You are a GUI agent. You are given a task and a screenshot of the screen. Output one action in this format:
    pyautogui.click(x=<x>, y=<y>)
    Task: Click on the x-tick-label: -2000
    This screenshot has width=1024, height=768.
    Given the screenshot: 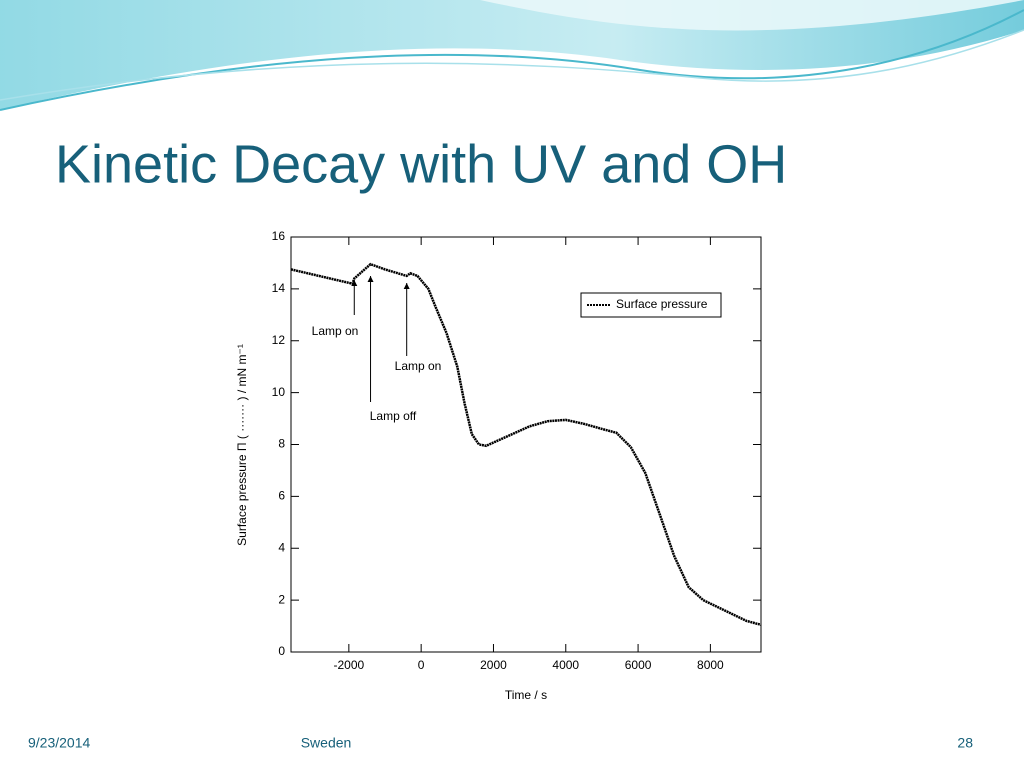 What is the action you would take?
    pyautogui.click(x=348, y=665)
    